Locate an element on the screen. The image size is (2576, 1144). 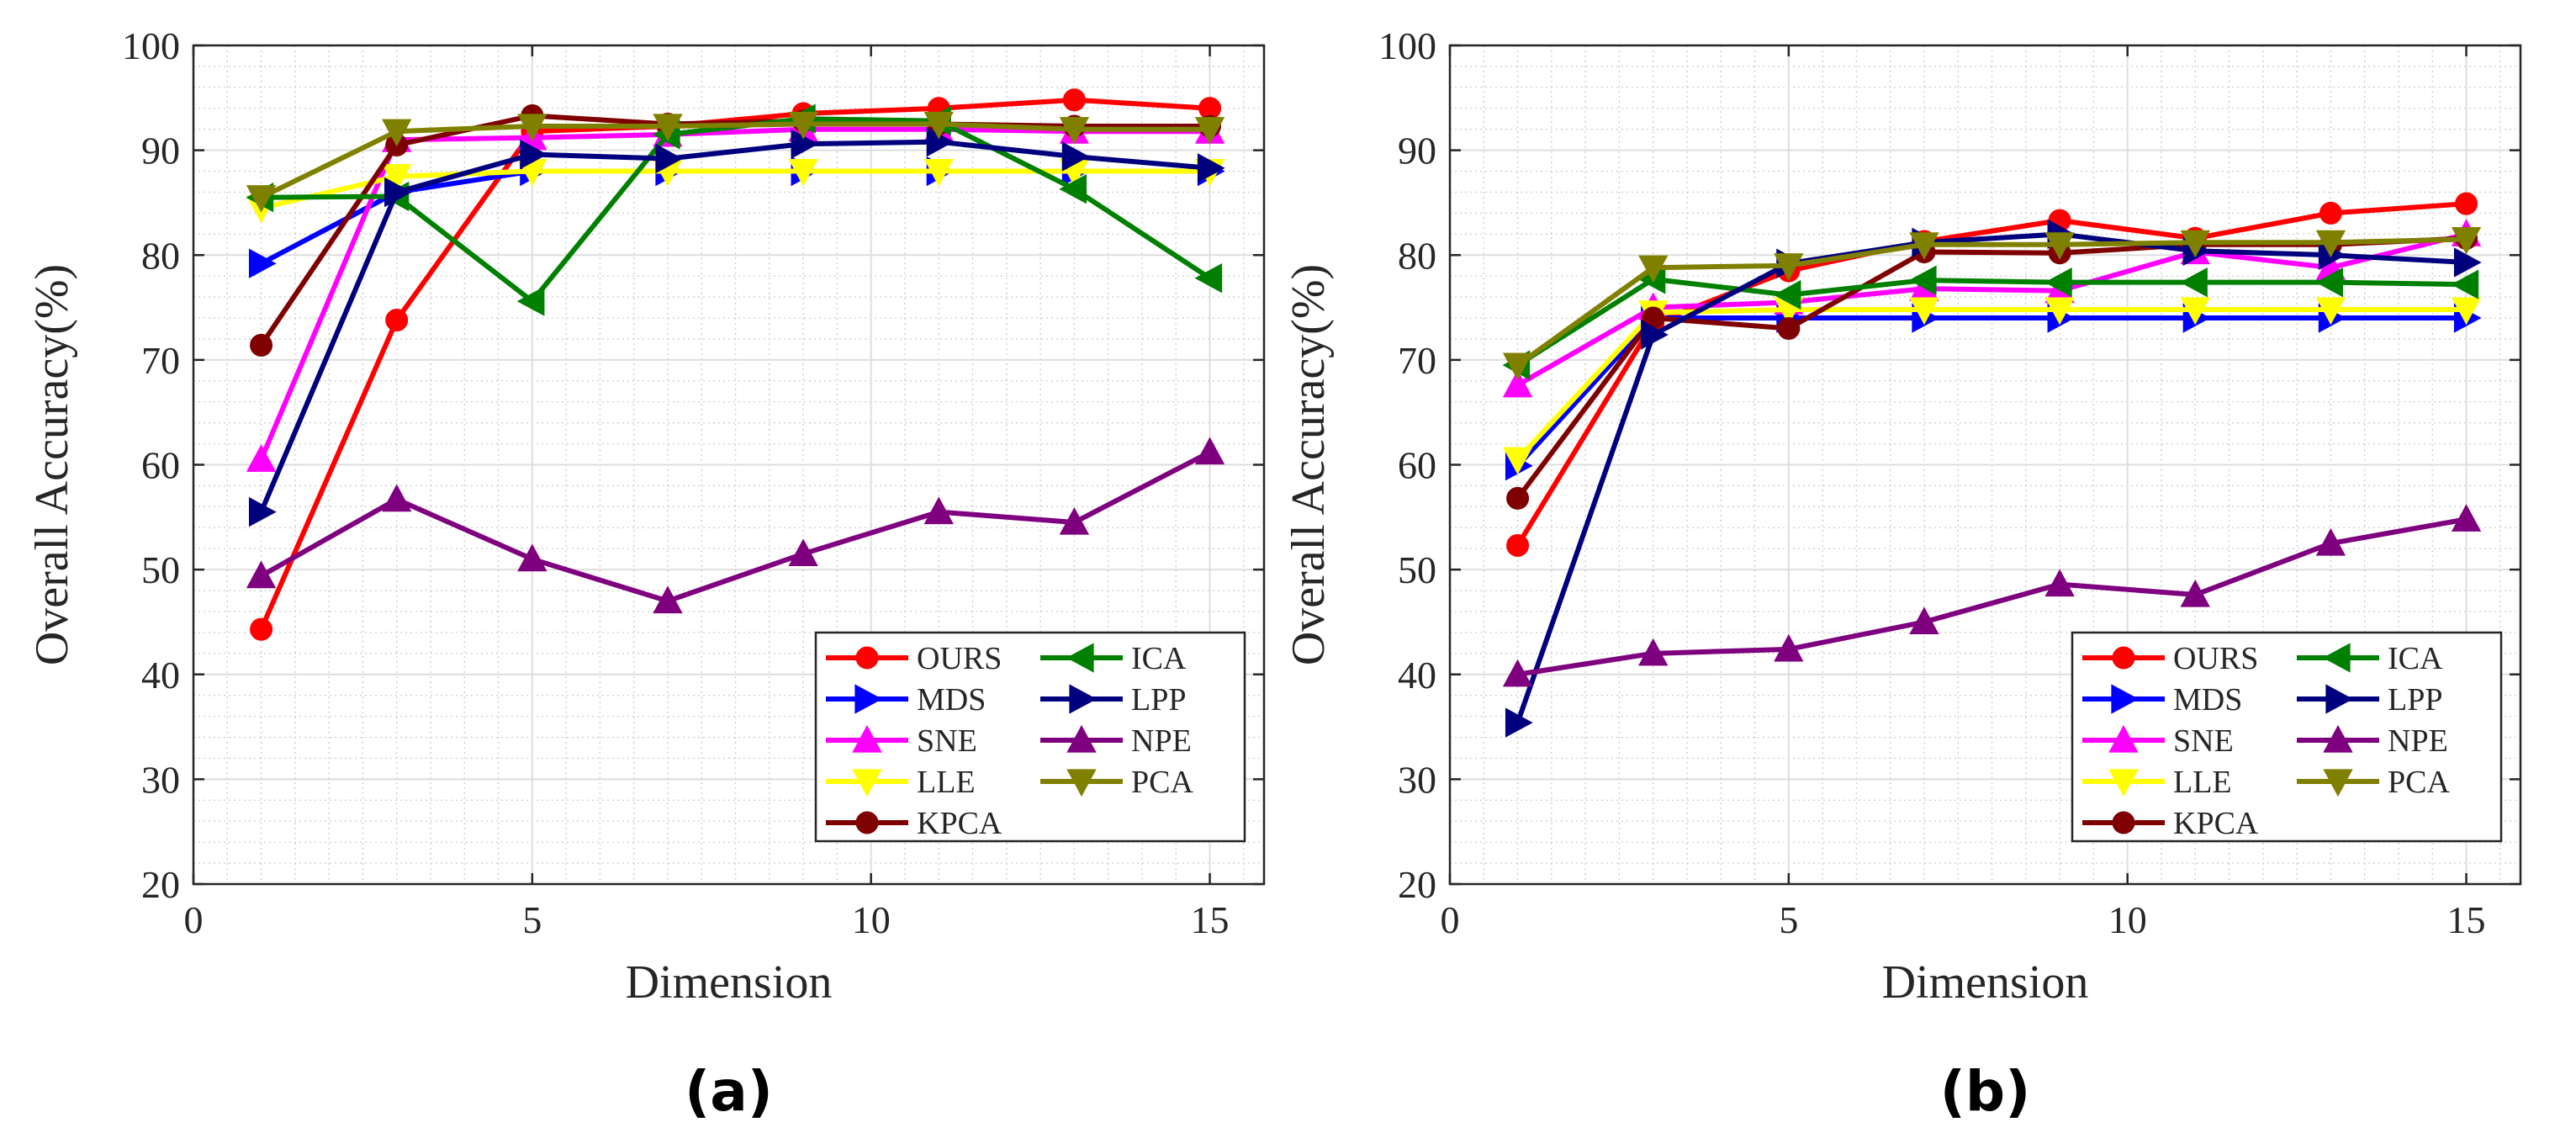
series-lpp is located at coordinates (736, 326).